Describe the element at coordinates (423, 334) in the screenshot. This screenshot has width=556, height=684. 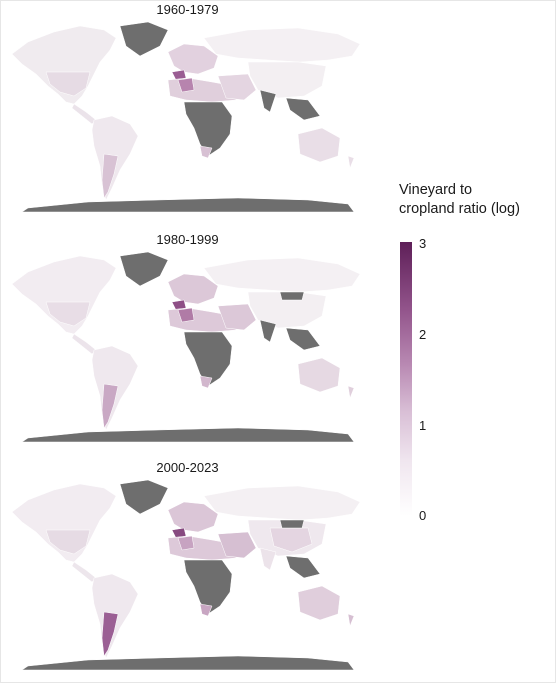
I see `legend-tick-label: 2` at that location.